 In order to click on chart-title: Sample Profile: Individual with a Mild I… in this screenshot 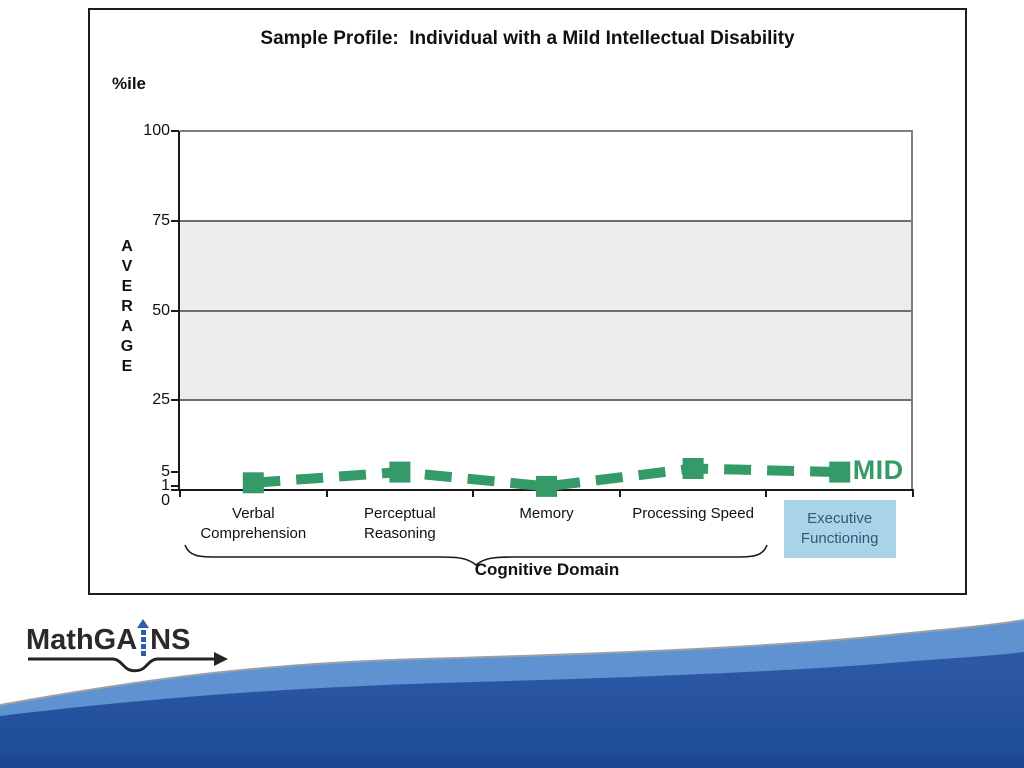, I will do `click(527, 38)`.